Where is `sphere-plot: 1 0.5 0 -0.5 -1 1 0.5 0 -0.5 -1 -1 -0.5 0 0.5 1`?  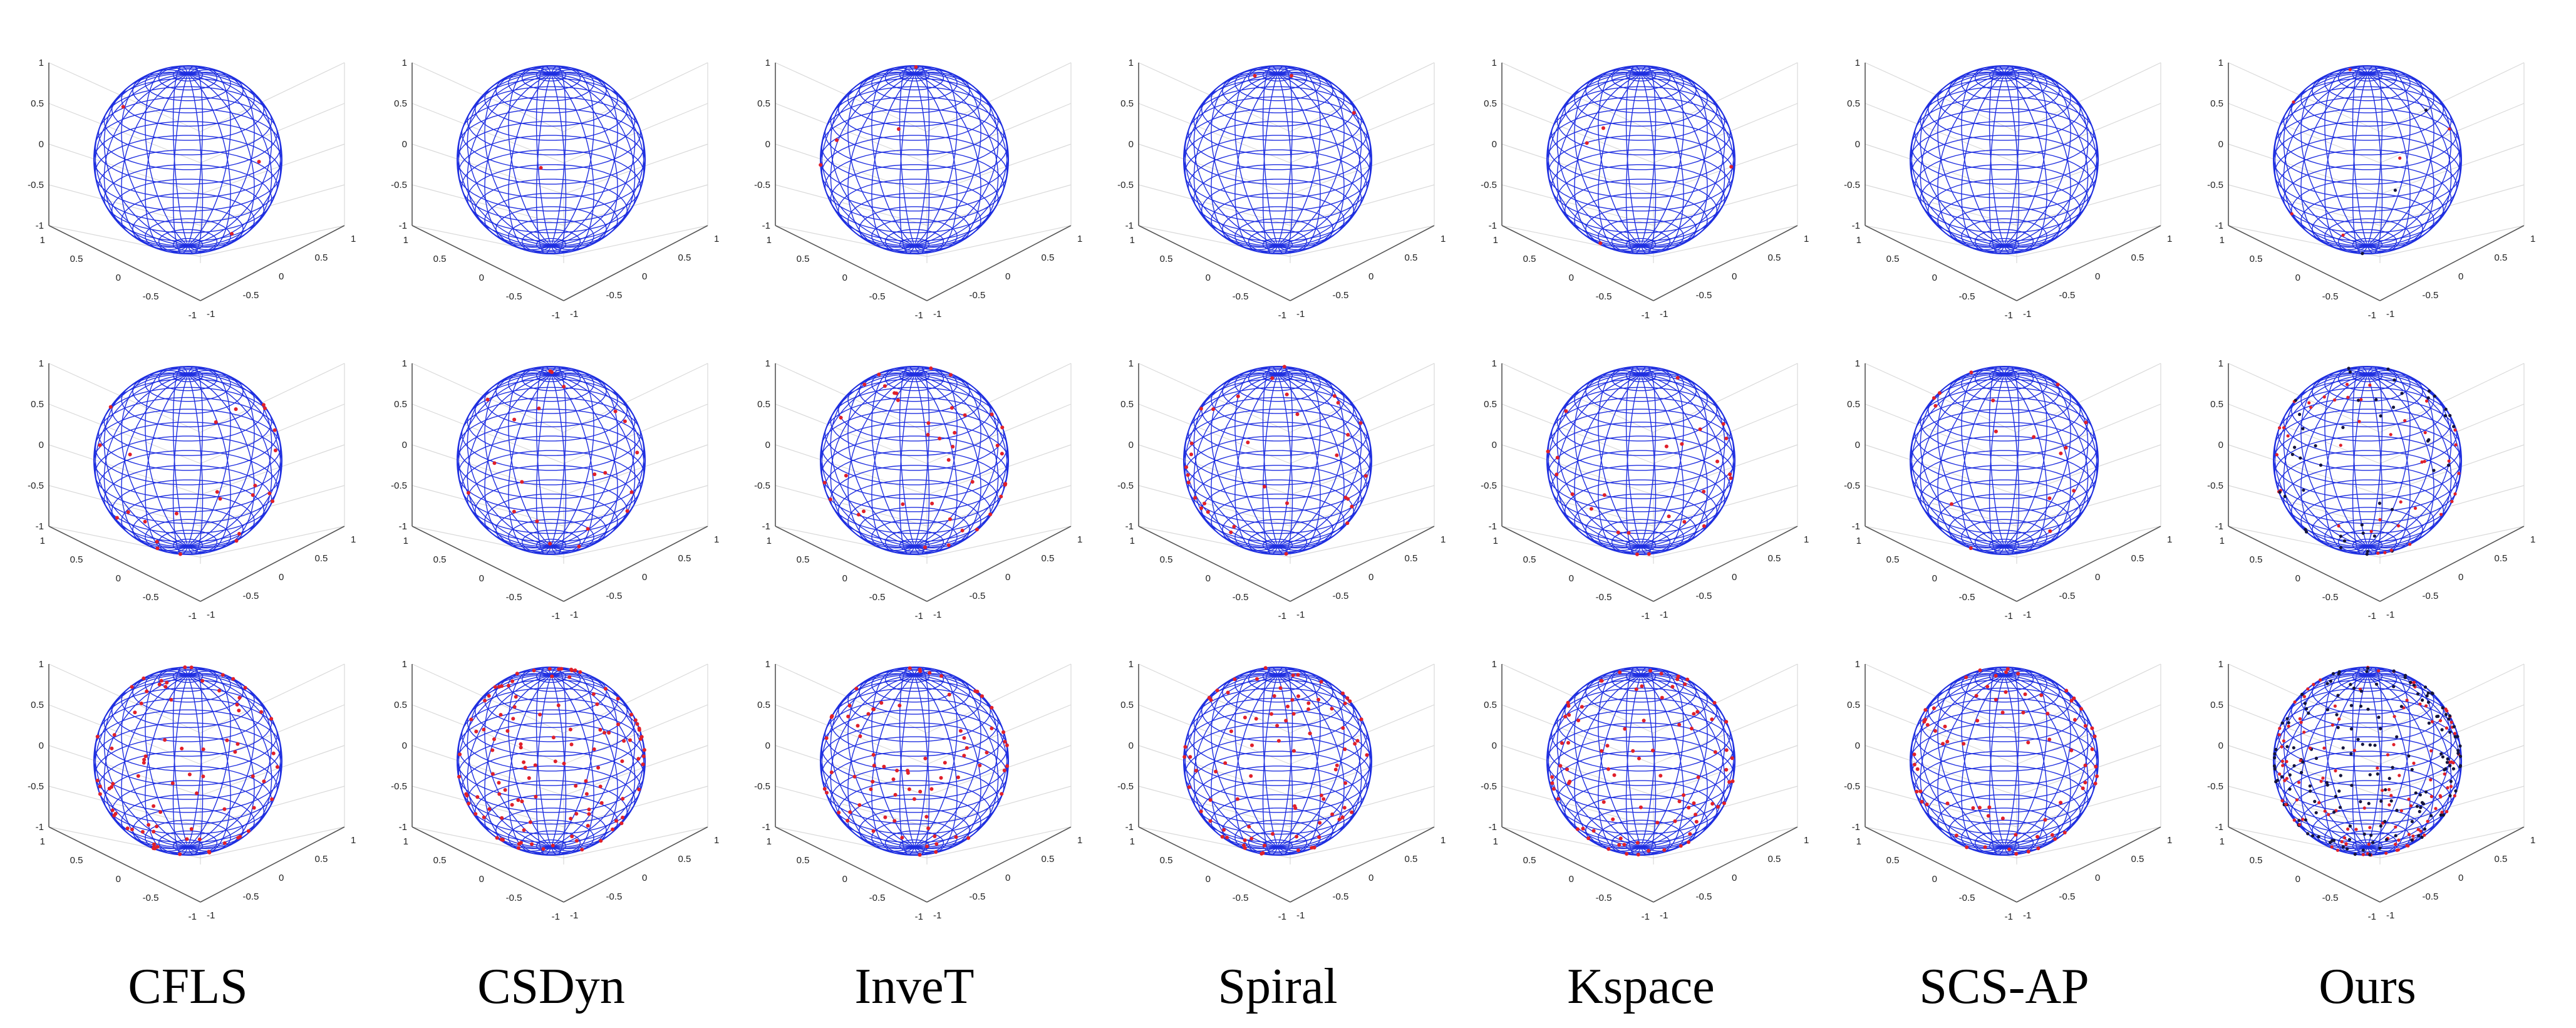
sphere-plot: 1 0.5 0 -0.5 -1 1 0.5 0 -0.5 -1 -1 -0.5 0 0.5 1 is located at coordinates (555, 790).